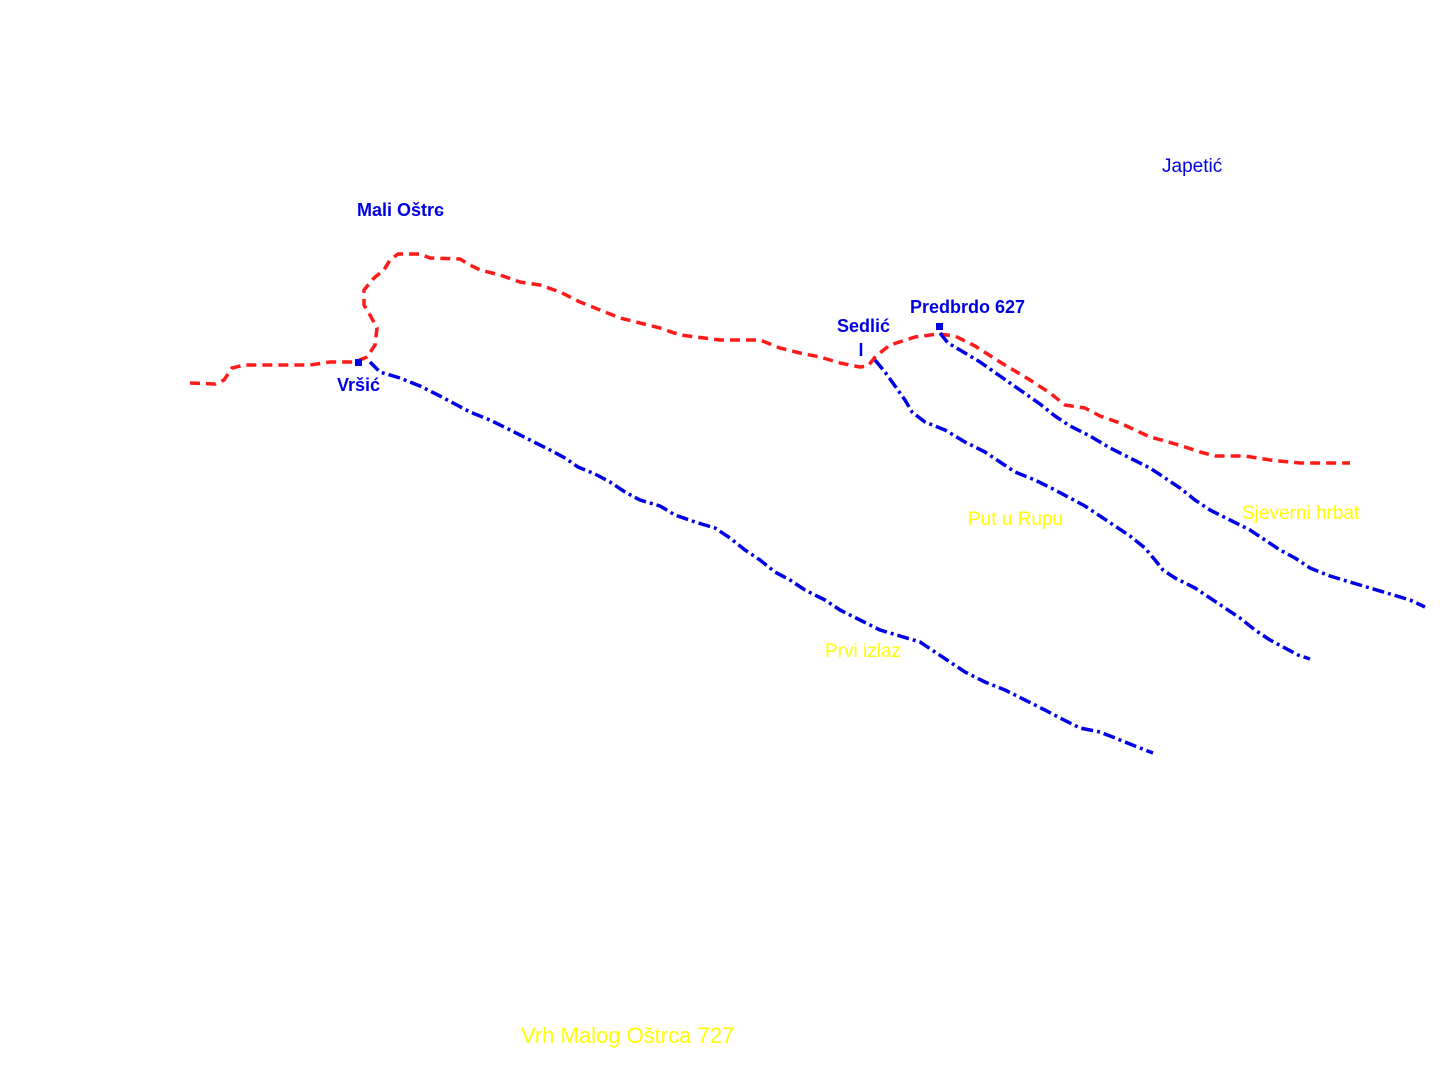  What do you see at coordinates (627, 1035) in the screenshot?
I see `label-vrh-malog-ostrca: Vrh Malog Oštrca 727` at bounding box center [627, 1035].